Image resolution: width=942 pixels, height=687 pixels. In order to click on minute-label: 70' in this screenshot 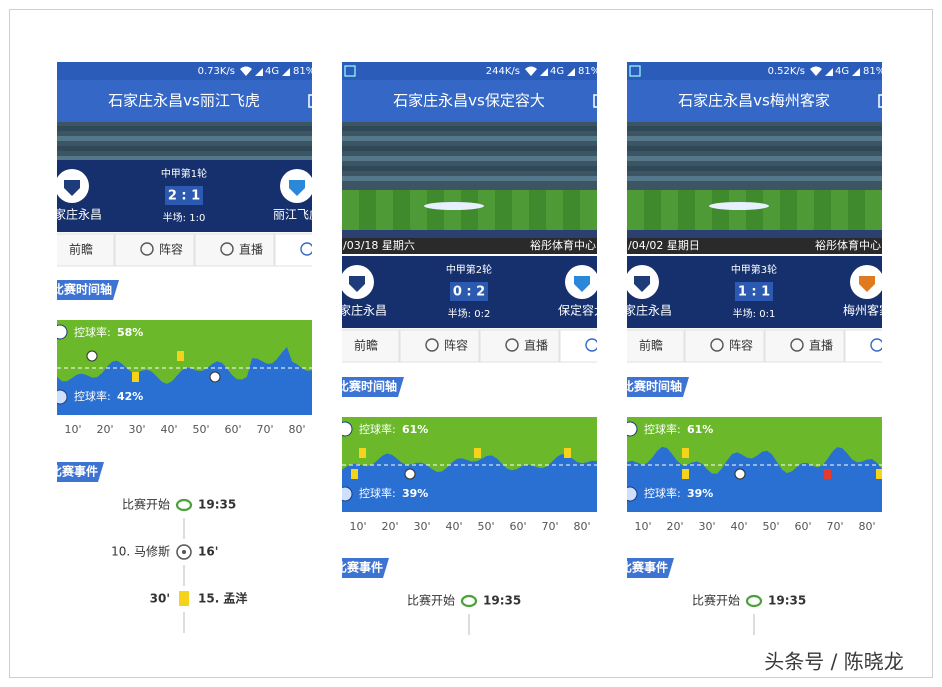, I will do `click(264, 429)`.